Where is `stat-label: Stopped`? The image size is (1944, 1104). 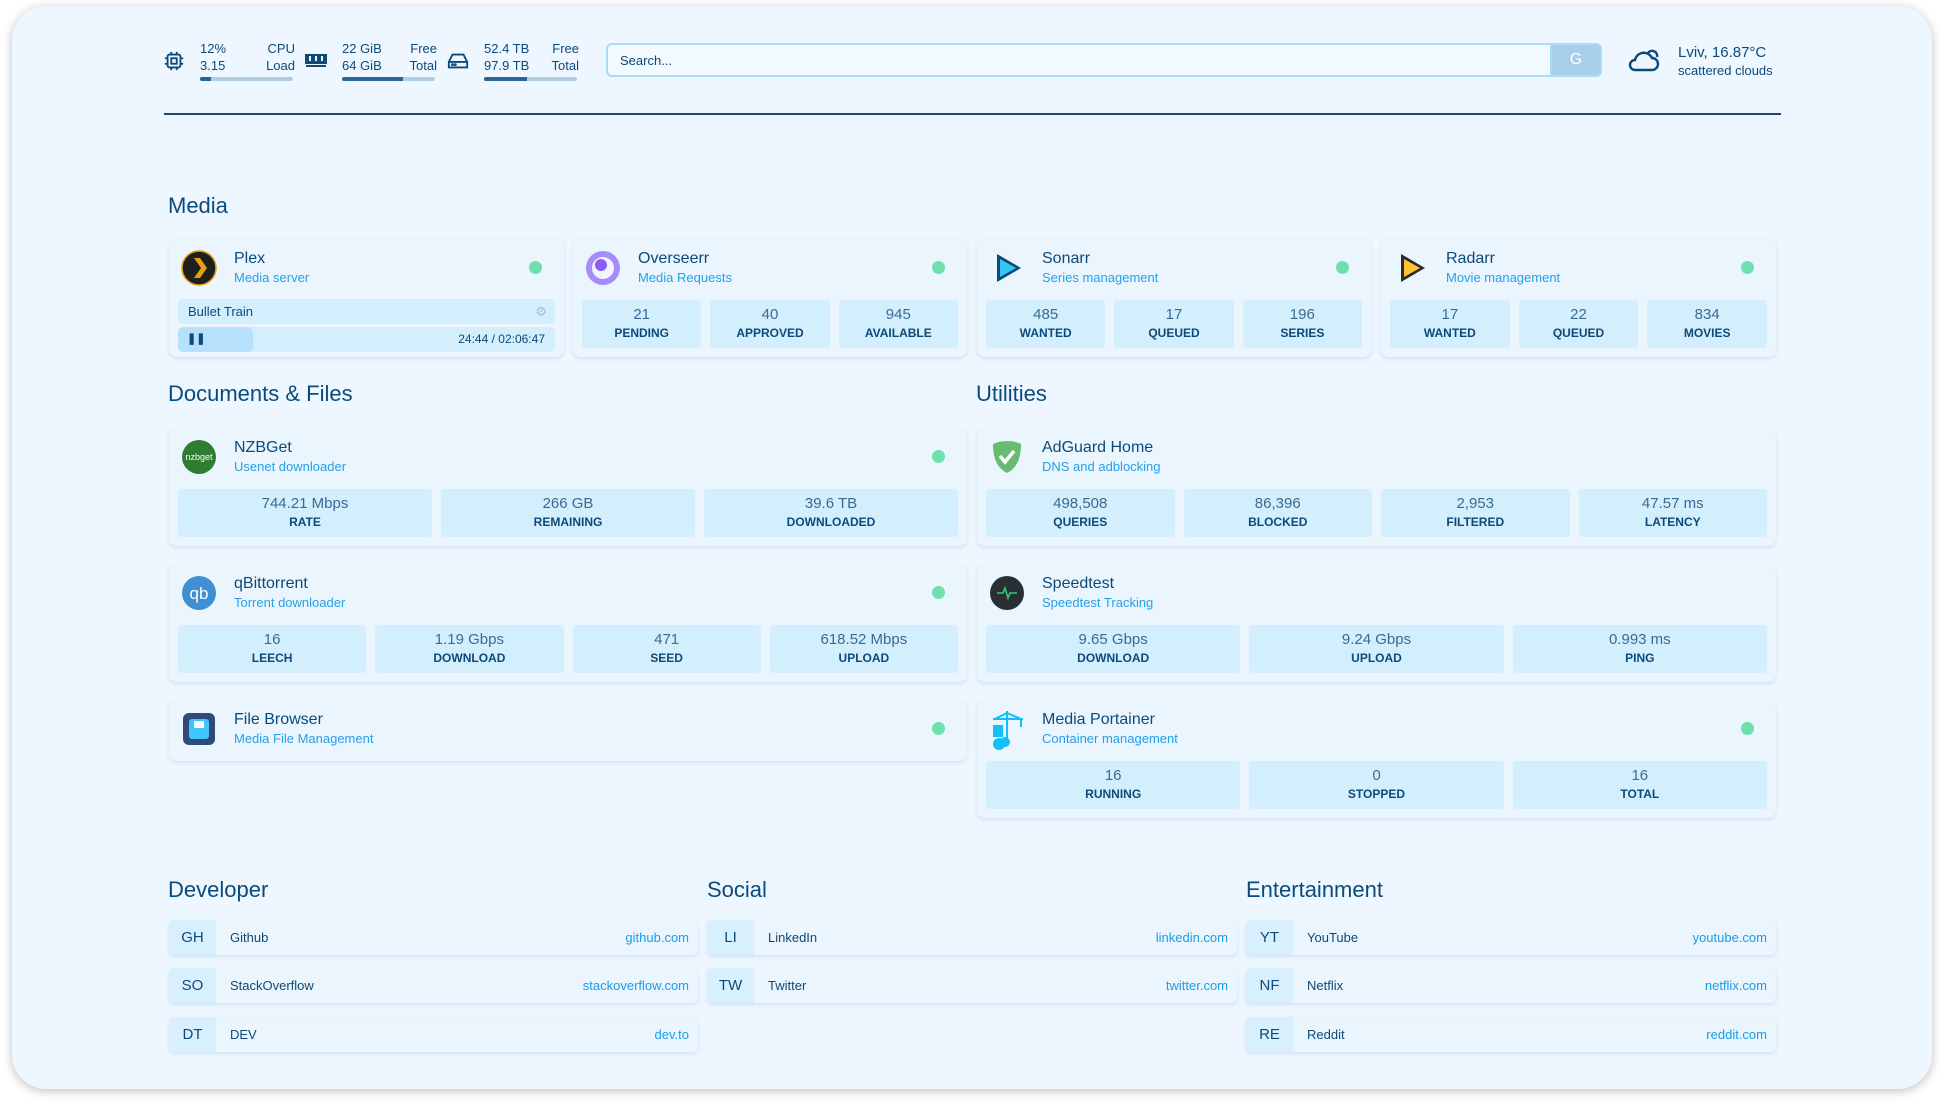
stat-label: Stopped is located at coordinates (1376, 794).